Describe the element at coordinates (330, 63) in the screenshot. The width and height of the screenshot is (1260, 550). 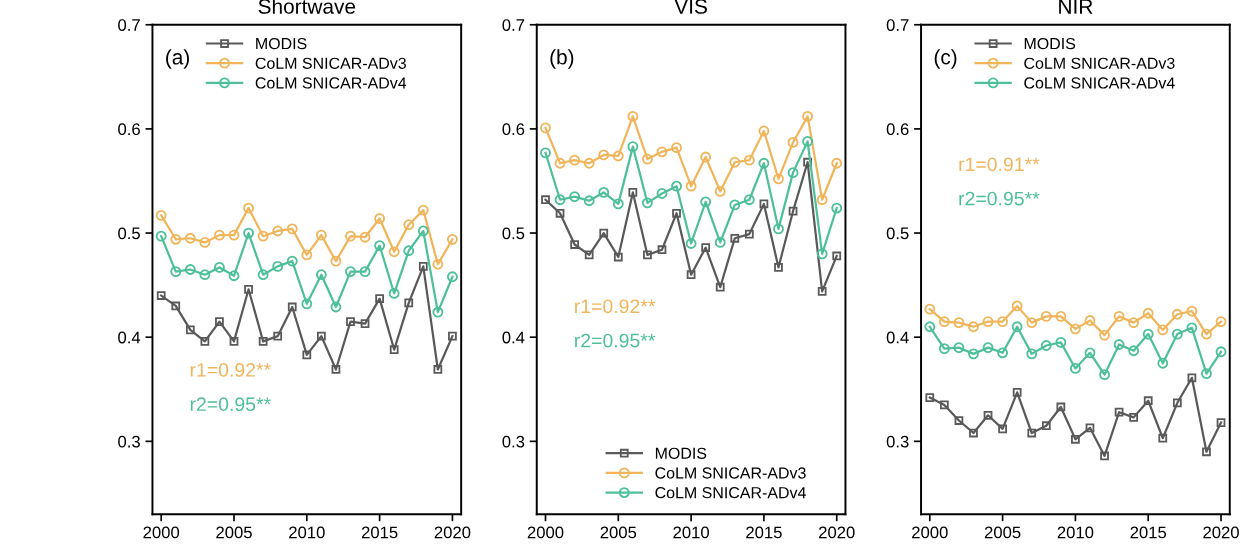
I see `legend-label: CoLM SNICAR-ADv3` at that location.